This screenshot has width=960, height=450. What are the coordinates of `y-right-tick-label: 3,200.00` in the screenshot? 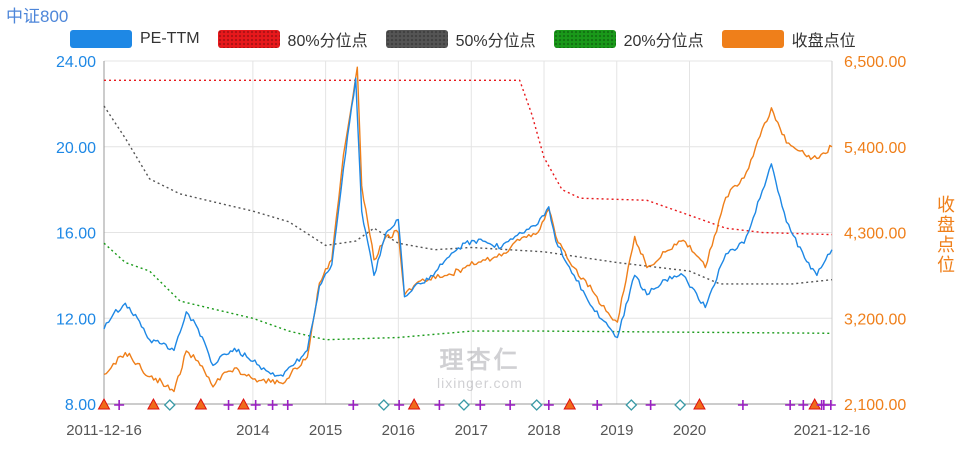 It's located at (875, 319).